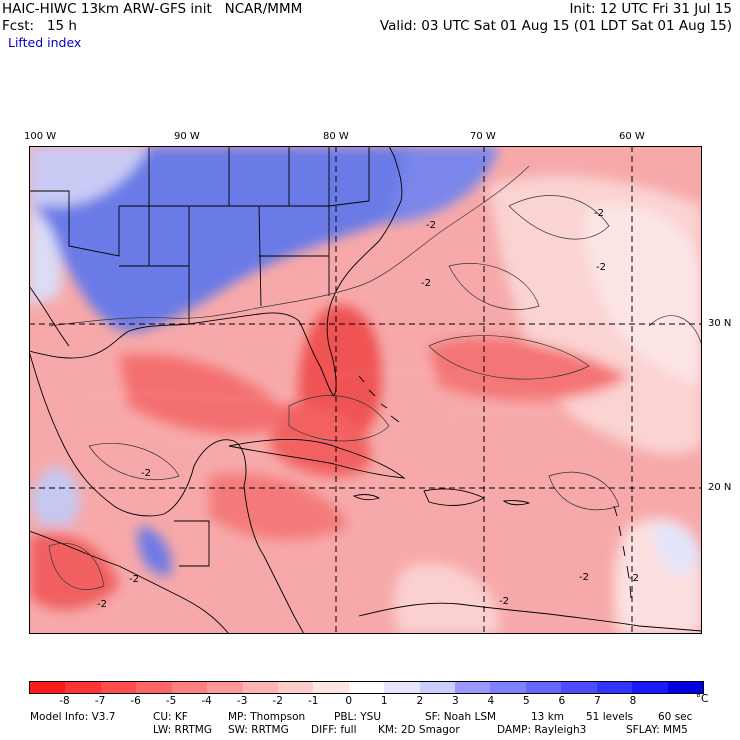 The width and height of the screenshot is (740, 740). I want to click on model-info-km: KM: 2D Smagor, so click(419, 730).